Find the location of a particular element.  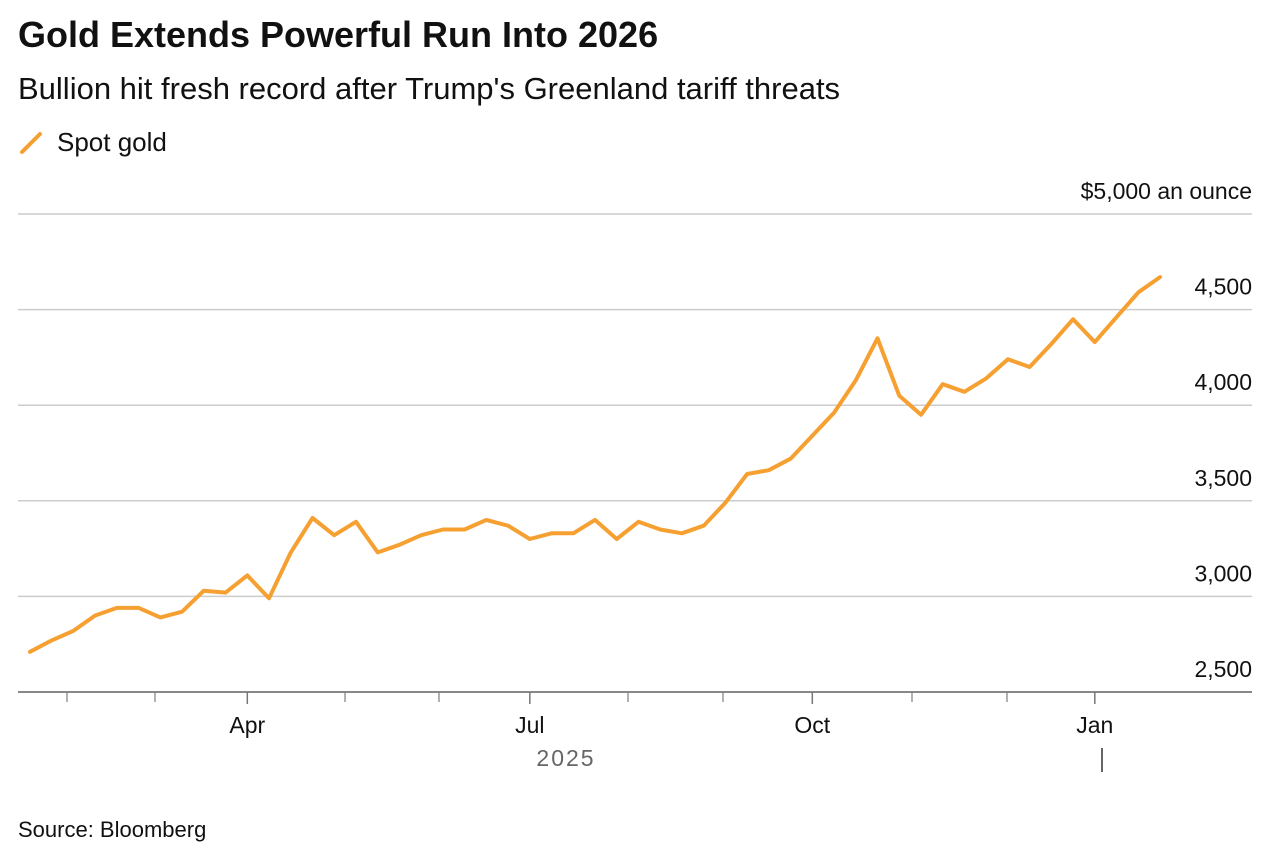

y-tick-label: 4,500 is located at coordinates (1223, 287).